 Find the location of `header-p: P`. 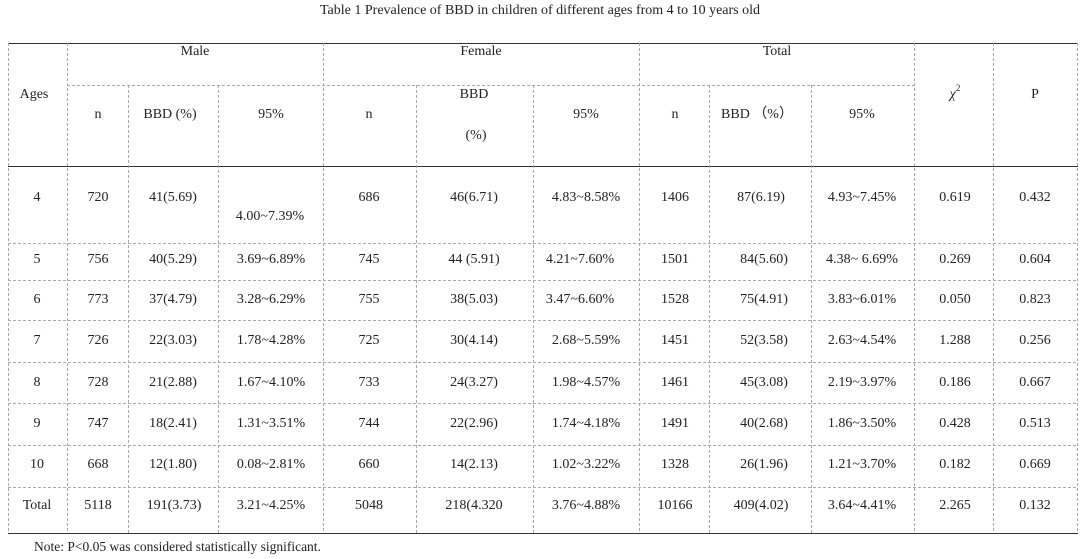

header-p: P is located at coordinates (1035, 94).